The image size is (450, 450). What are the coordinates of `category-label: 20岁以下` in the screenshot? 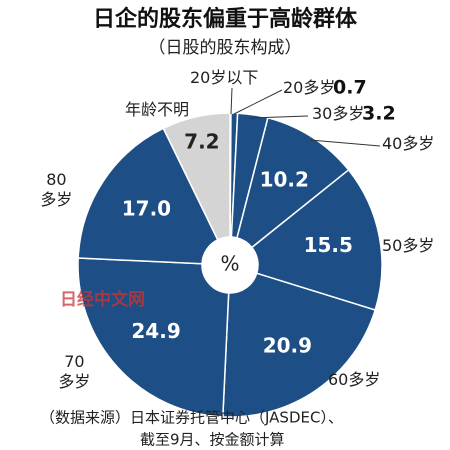 It's located at (224, 77).